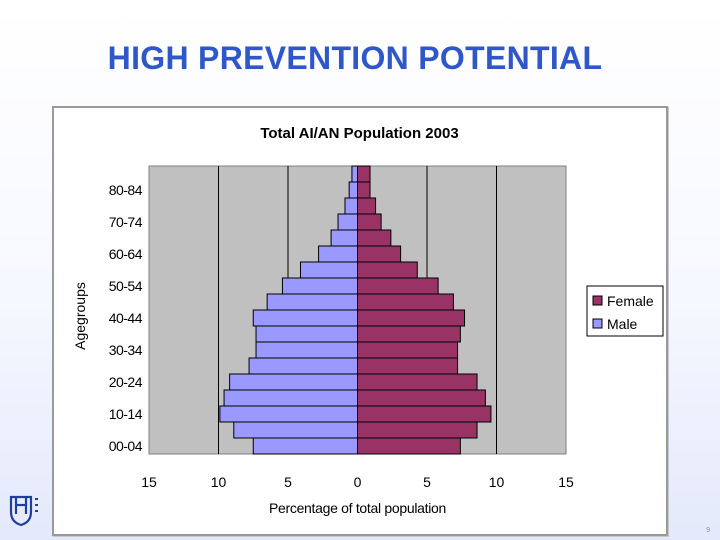 The height and width of the screenshot is (540, 720). What do you see at coordinates (126, 254) in the screenshot?
I see `y-tick-label-60-64: 60-64` at bounding box center [126, 254].